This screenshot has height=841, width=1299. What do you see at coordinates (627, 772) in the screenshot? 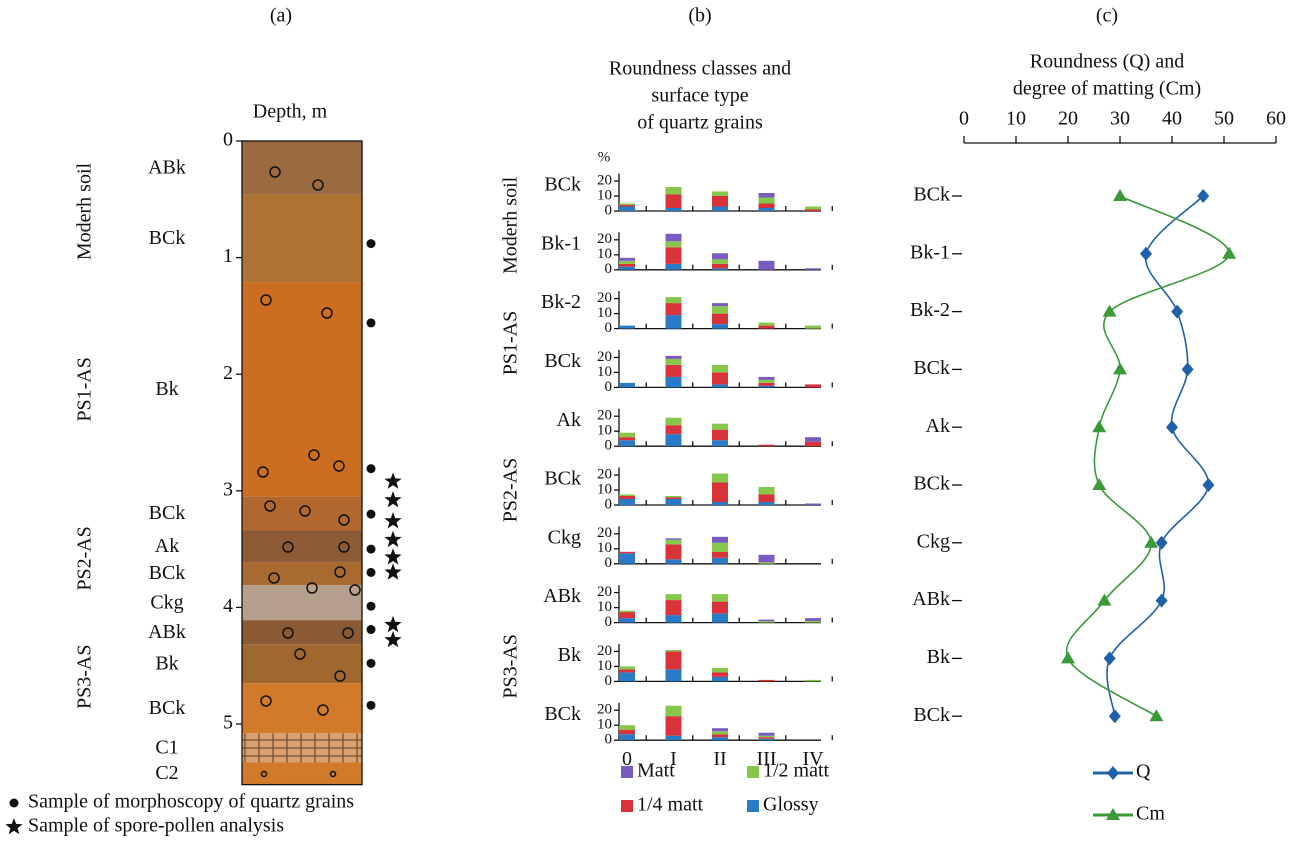
I see `legend-swatch` at bounding box center [627, 772].